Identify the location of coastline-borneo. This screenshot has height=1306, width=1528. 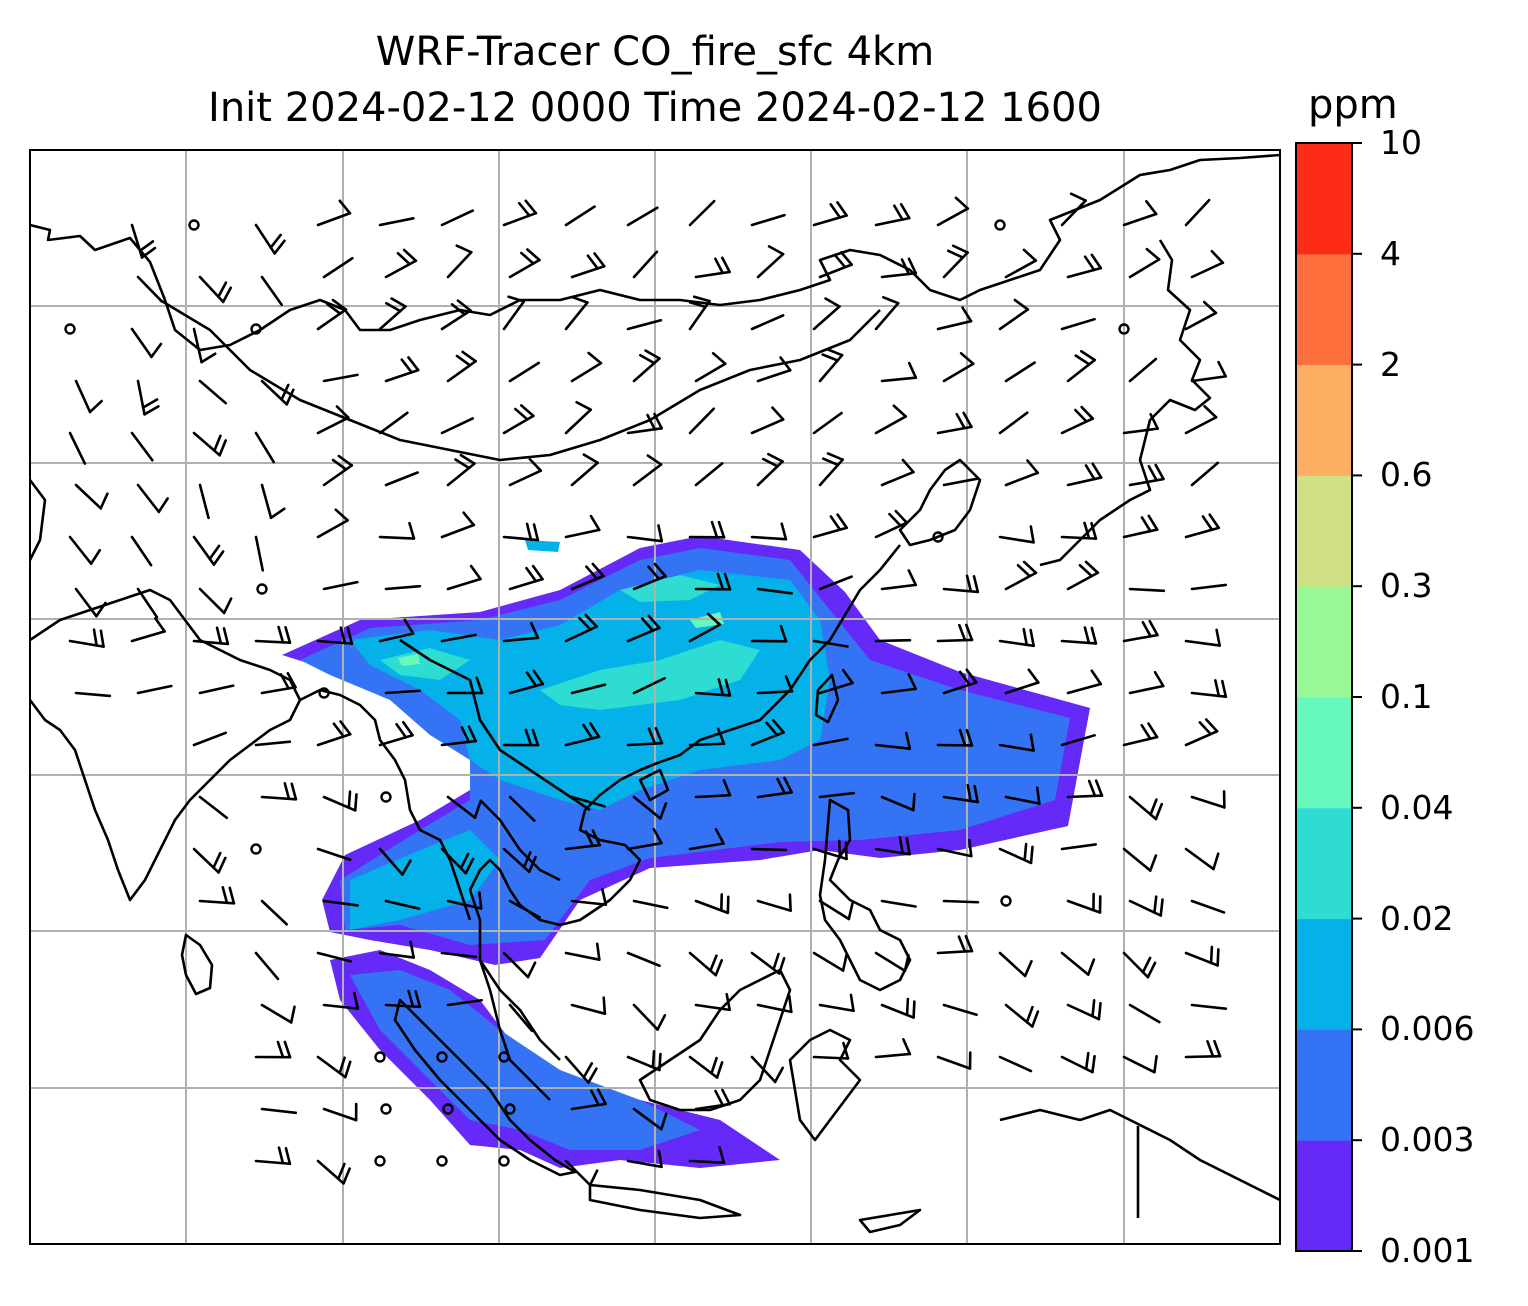
(715, 1040).